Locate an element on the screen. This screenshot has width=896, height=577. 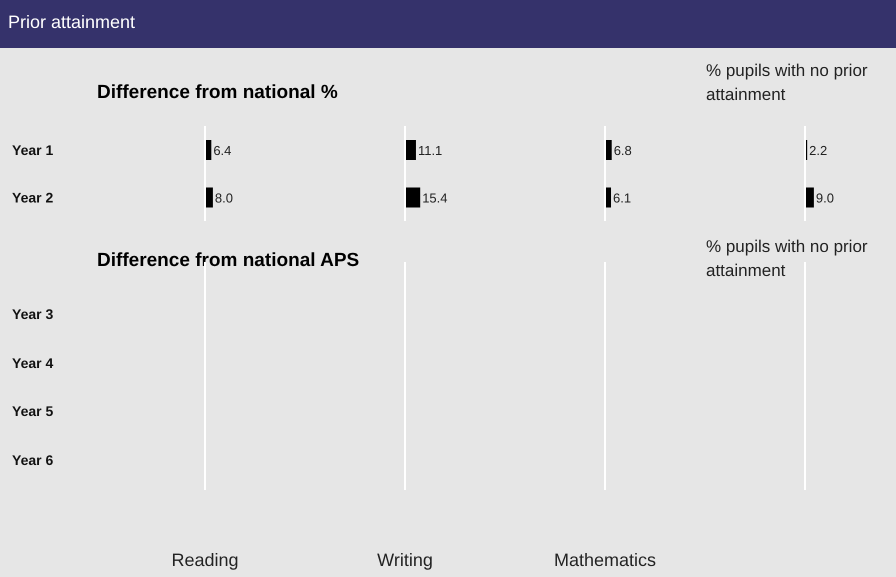
text: Year 6 is located at coordinates (33, 460).